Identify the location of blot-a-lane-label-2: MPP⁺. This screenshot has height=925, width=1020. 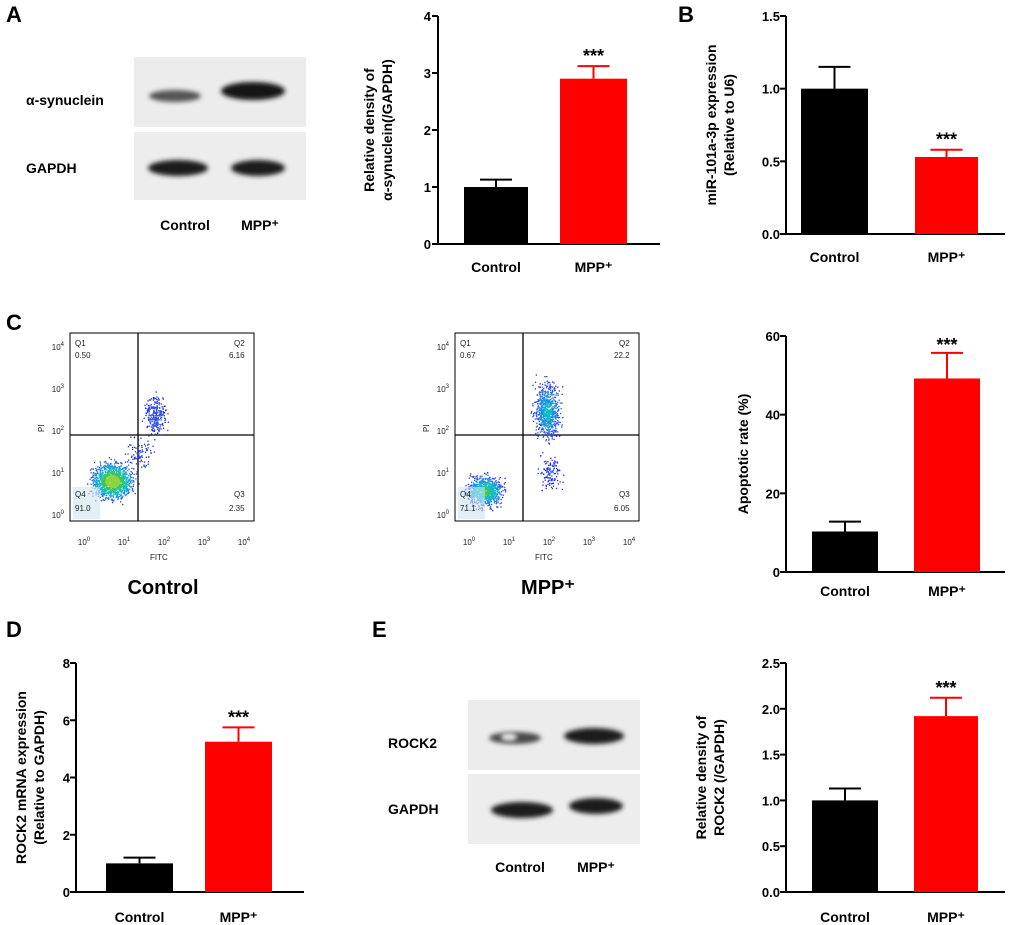
(260, 225).